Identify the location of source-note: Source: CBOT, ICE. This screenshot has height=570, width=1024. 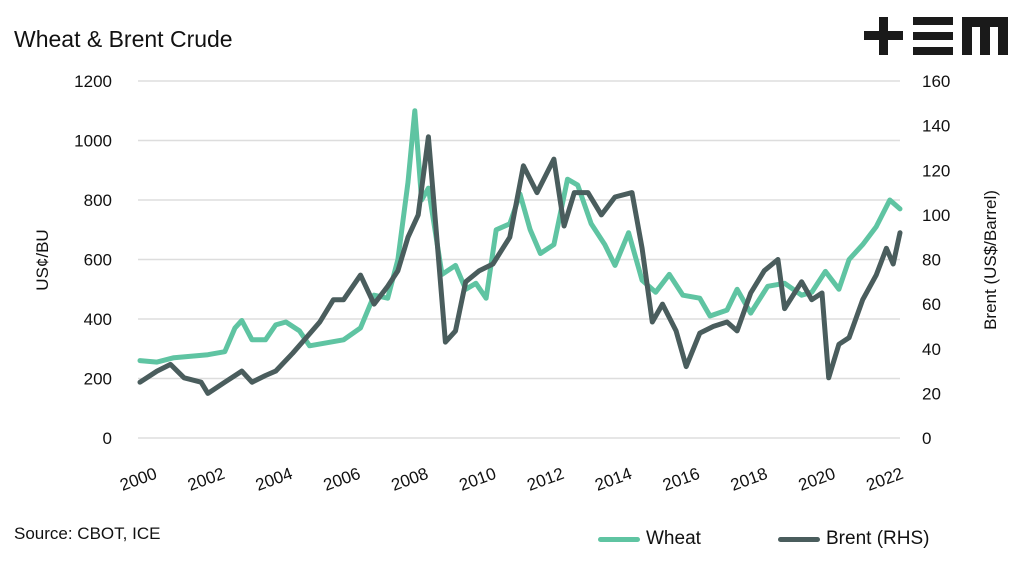
(87, 533).